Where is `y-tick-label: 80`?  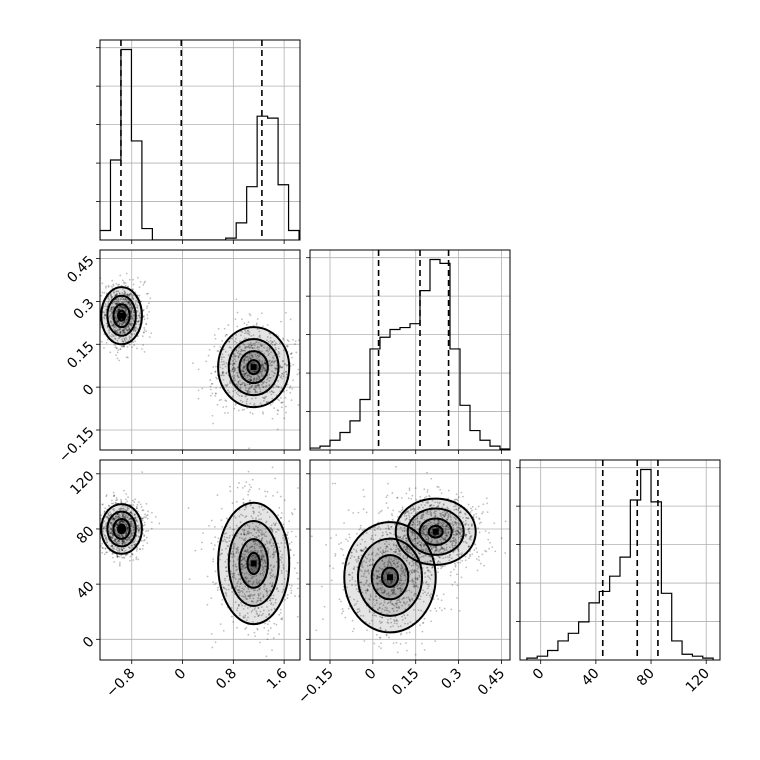
y-tick-label: 80 is located at coordinates (86, 535).